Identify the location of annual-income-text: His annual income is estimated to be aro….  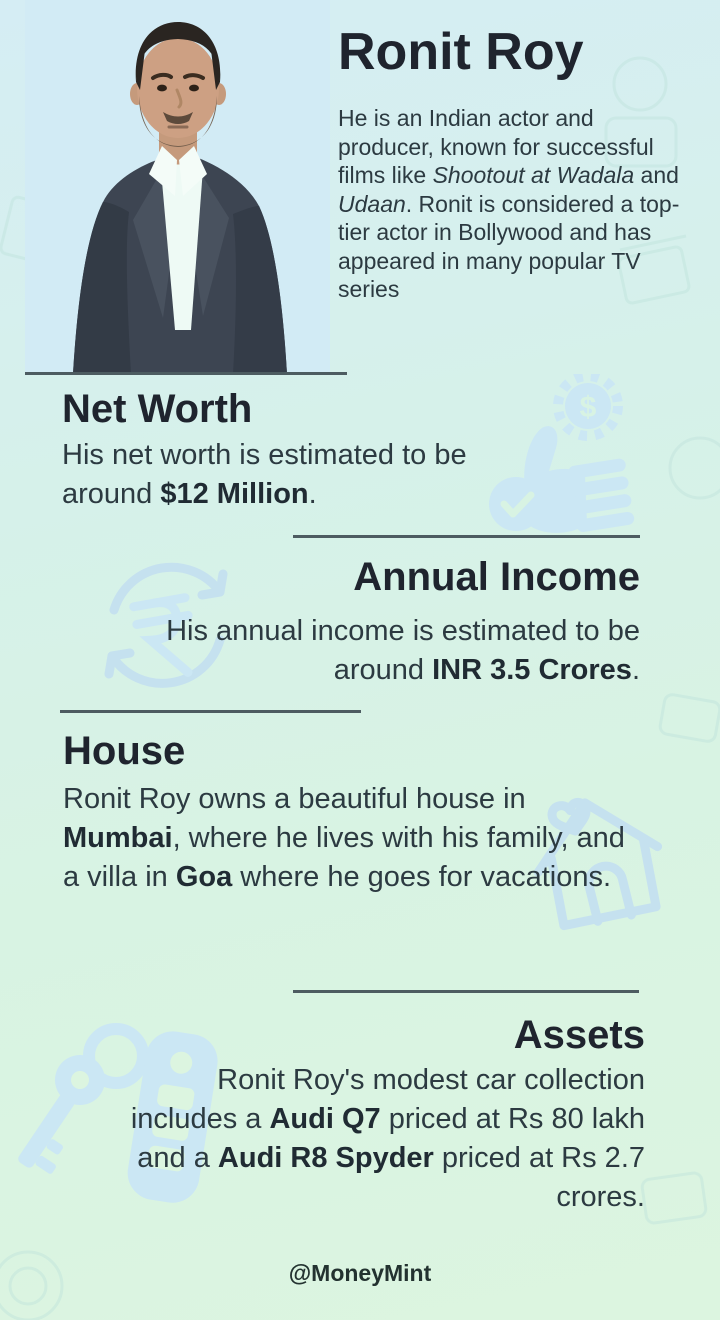
(403, 650).